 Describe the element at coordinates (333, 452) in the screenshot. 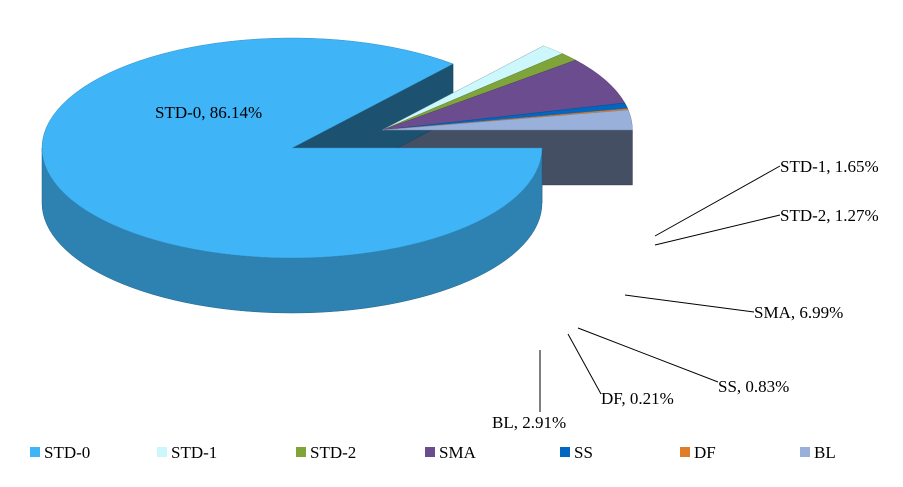

I see `legend-label-std-2: STD-2` at that location.